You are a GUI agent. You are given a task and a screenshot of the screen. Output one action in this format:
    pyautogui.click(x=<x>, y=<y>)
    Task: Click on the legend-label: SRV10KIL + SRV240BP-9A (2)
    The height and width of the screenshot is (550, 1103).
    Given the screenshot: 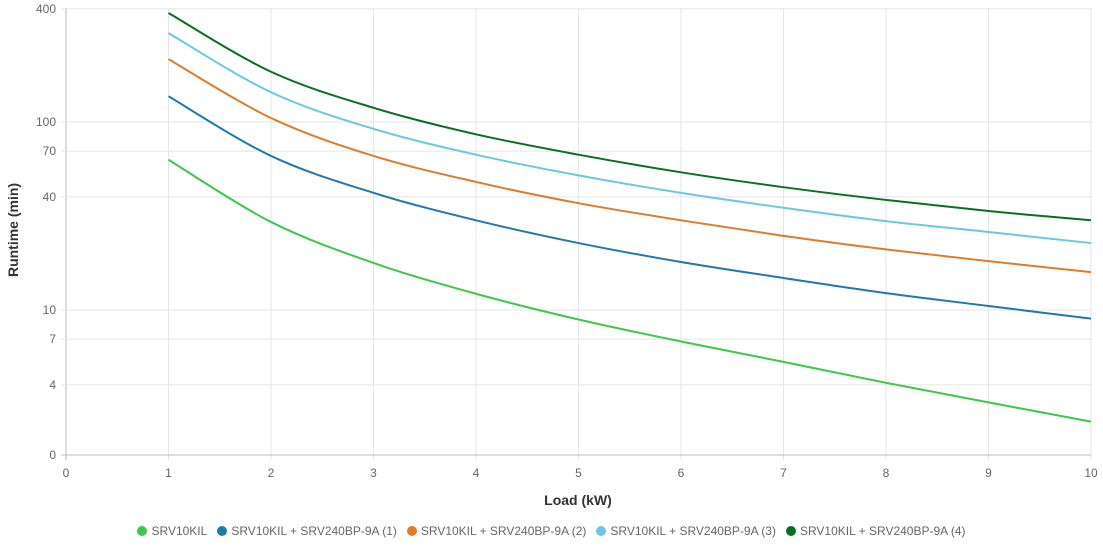 What is the action you would take?
    pyautogui.click(x=503, y=531)
    